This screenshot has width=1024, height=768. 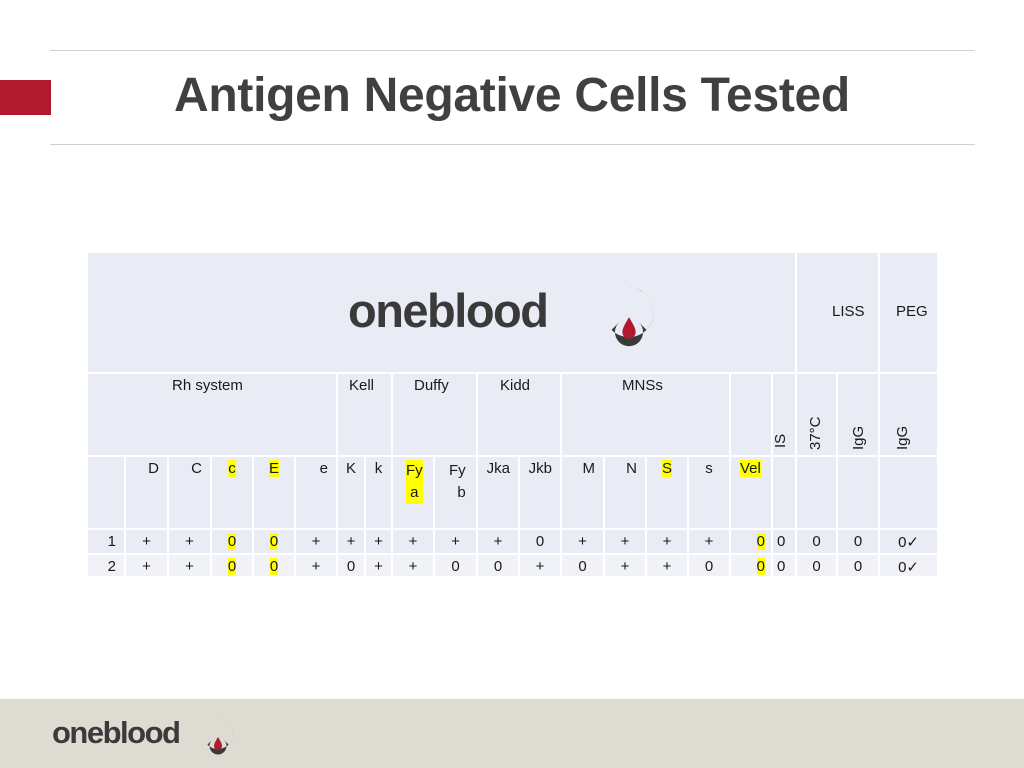 What do you see at coordinates (147, 734) in the screenshot?
I see `footer-logo: oneblood` at bounding box center [147, 734].